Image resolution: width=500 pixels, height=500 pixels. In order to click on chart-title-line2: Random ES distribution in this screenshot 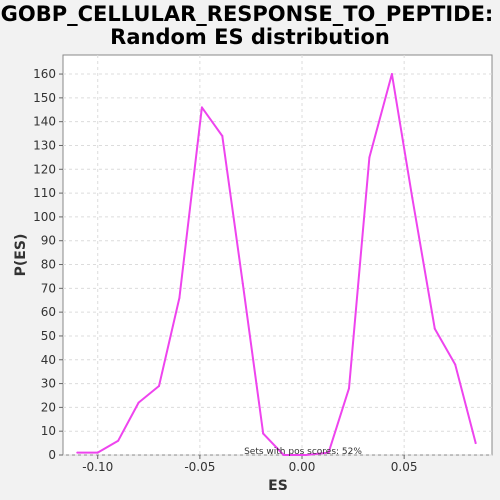, I will do `click(250, 37)`.